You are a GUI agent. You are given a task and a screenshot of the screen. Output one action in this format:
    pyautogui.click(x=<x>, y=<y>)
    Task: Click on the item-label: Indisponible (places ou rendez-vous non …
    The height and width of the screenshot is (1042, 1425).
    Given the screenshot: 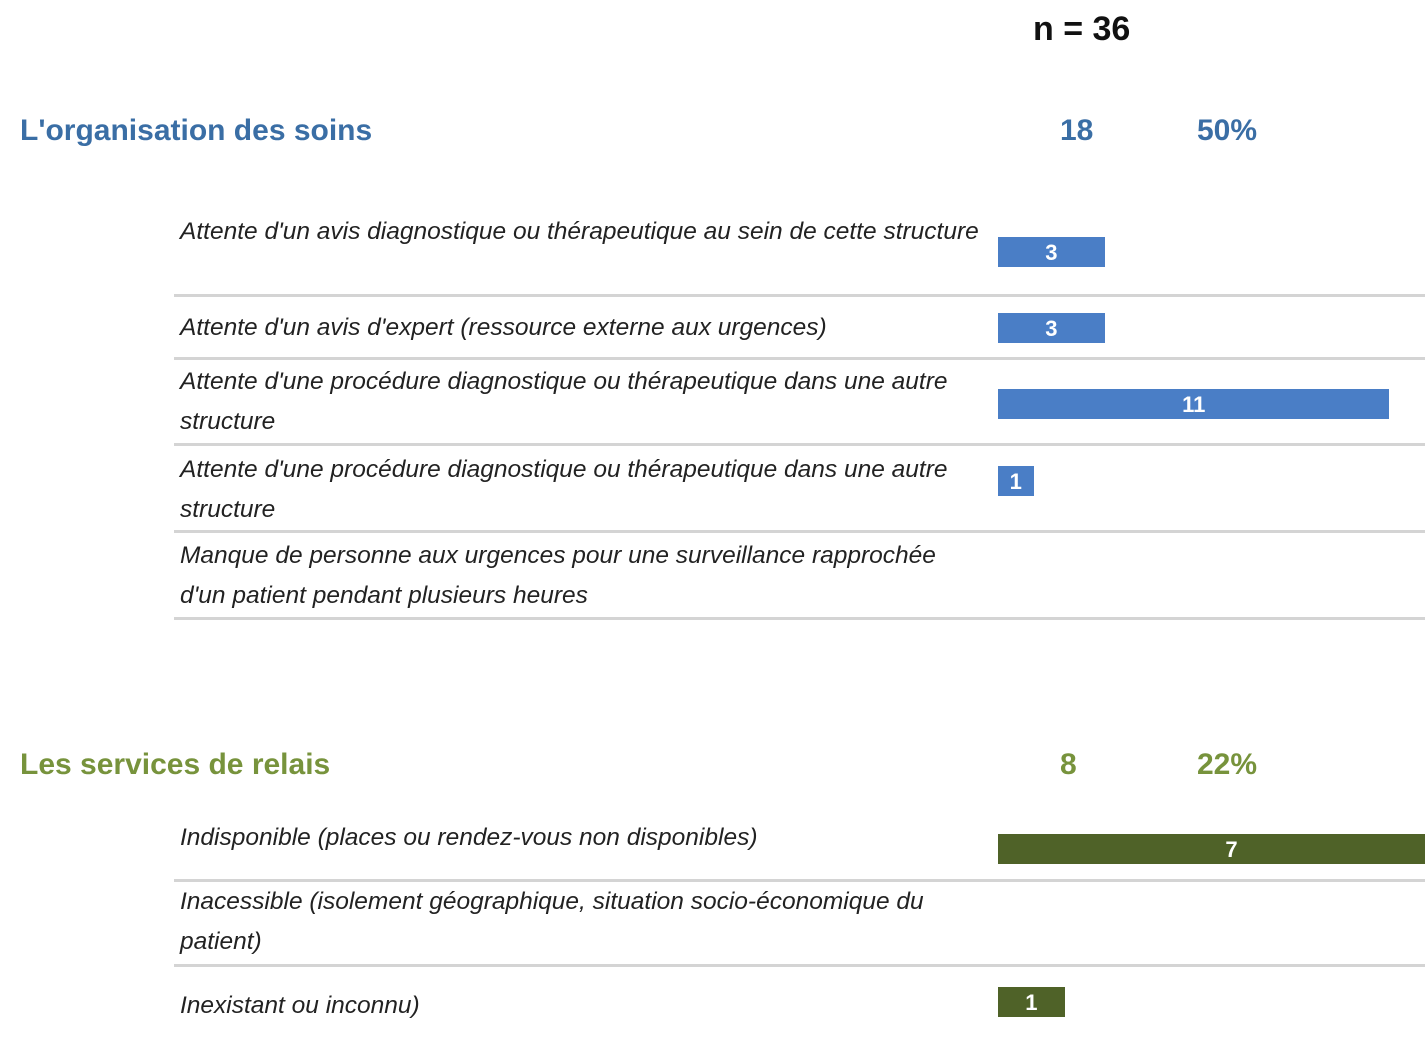 What is the action you would take?
    pyautogui.click(x=469, y=837)
    